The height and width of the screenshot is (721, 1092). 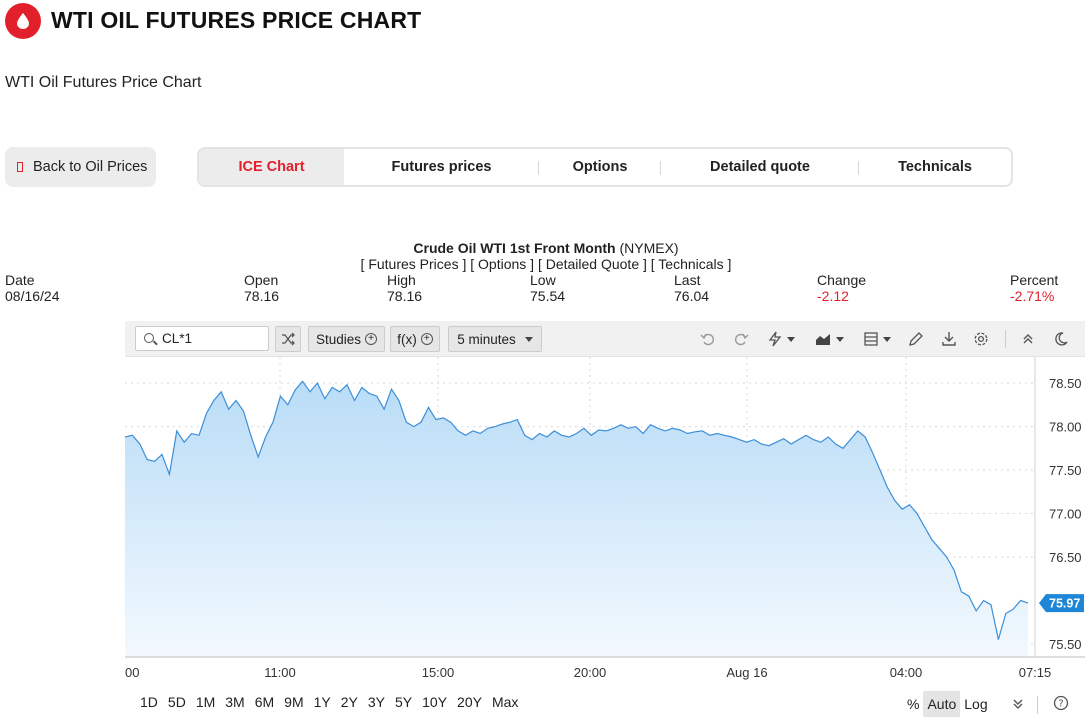 I want to click on range-9m-button: 9M, so click(x=294, y=702).